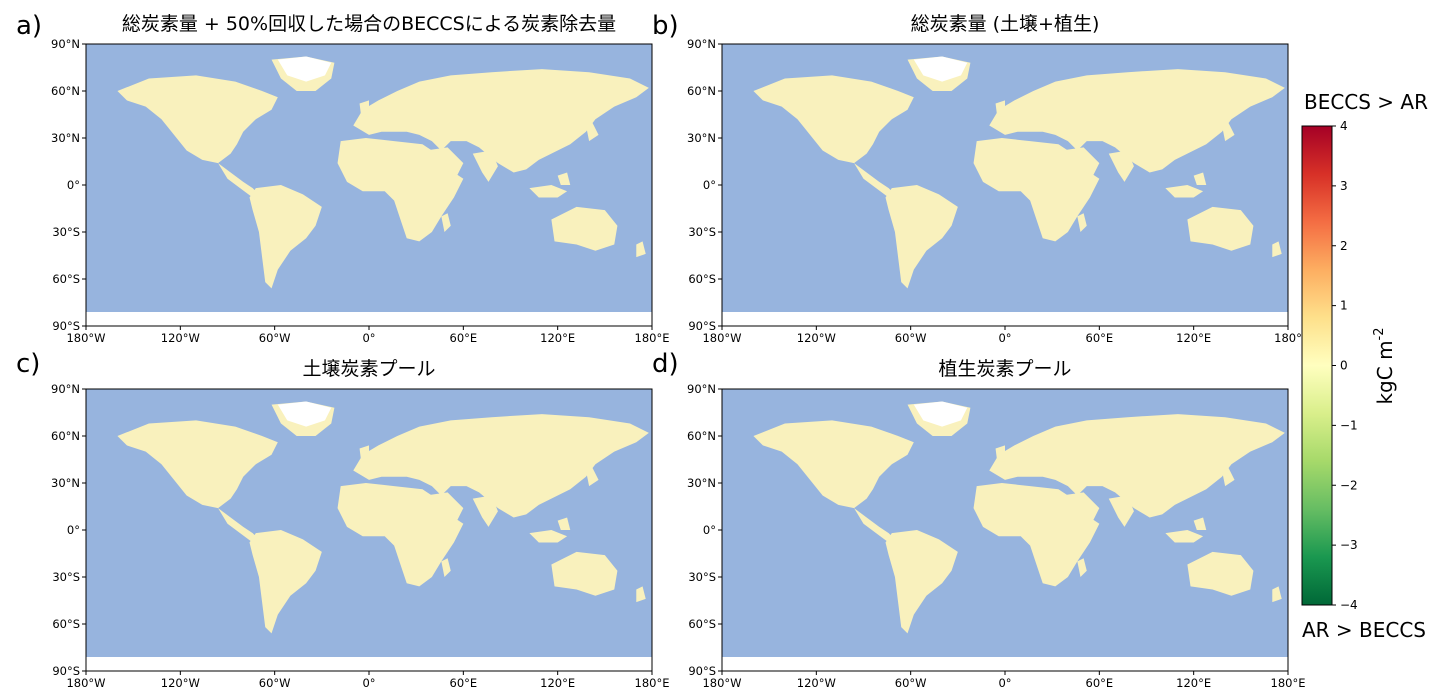 This screenshot has height=700, width=1440. Describe the element at coordinates (1004, 369) in the screenshot. I see `panel-title: 植生炭素プール` at that location.